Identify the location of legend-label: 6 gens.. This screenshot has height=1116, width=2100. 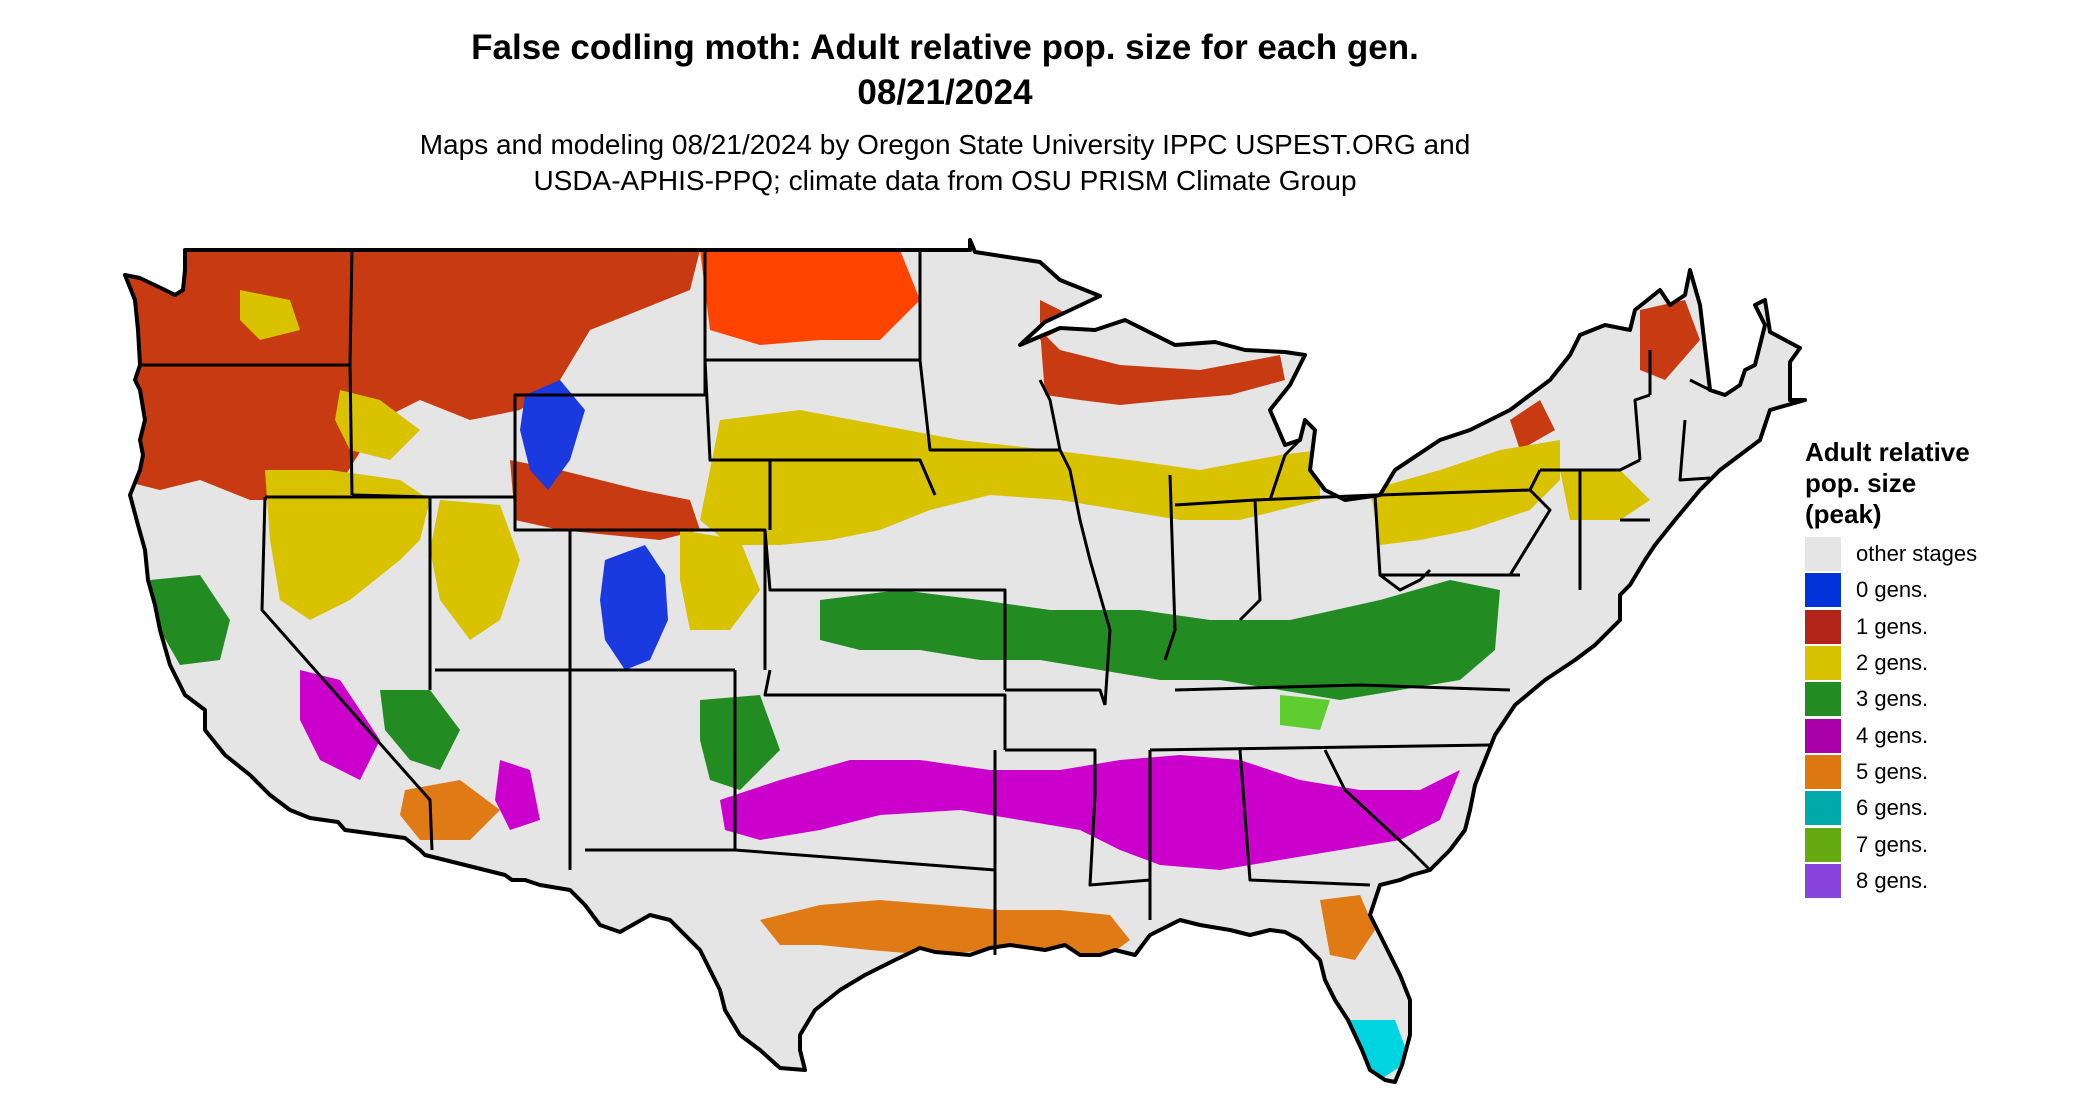
(1892, 808).